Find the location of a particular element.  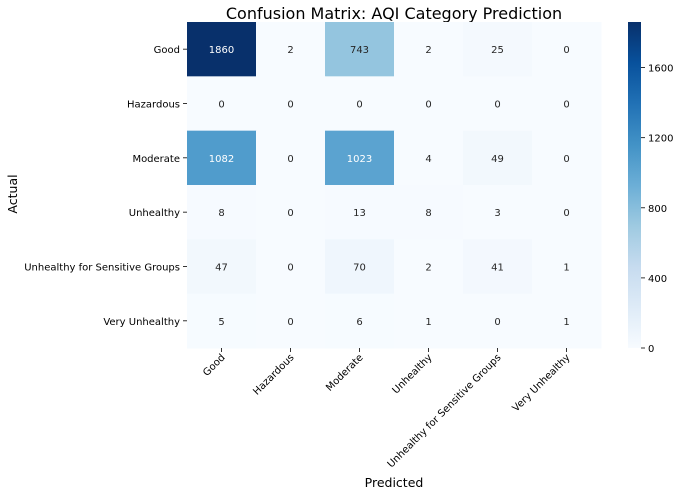

cell-value-label: 3 is located at coordinates (497, 213).